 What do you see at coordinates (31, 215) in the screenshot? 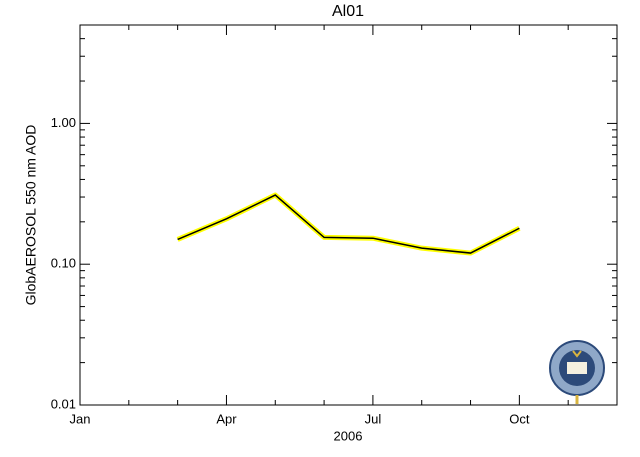
I see `y-axis-label: GlobAEROSOL 550 nm AOD` at bounding box center [31, 215].